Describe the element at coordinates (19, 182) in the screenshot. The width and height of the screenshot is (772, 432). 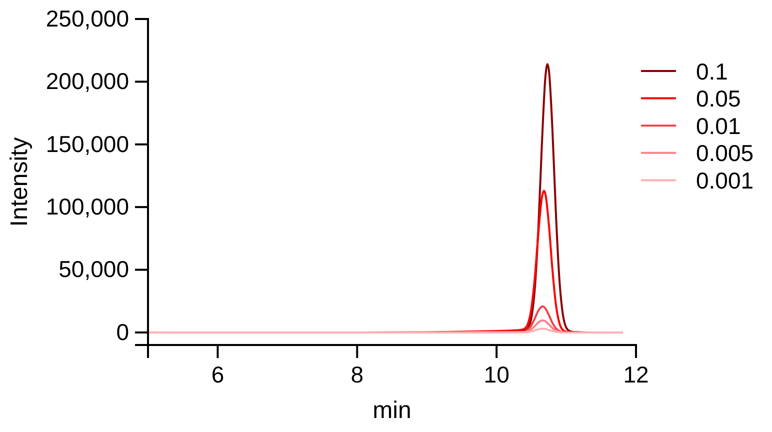
I see `y-axis-title: Intensity` at that location.